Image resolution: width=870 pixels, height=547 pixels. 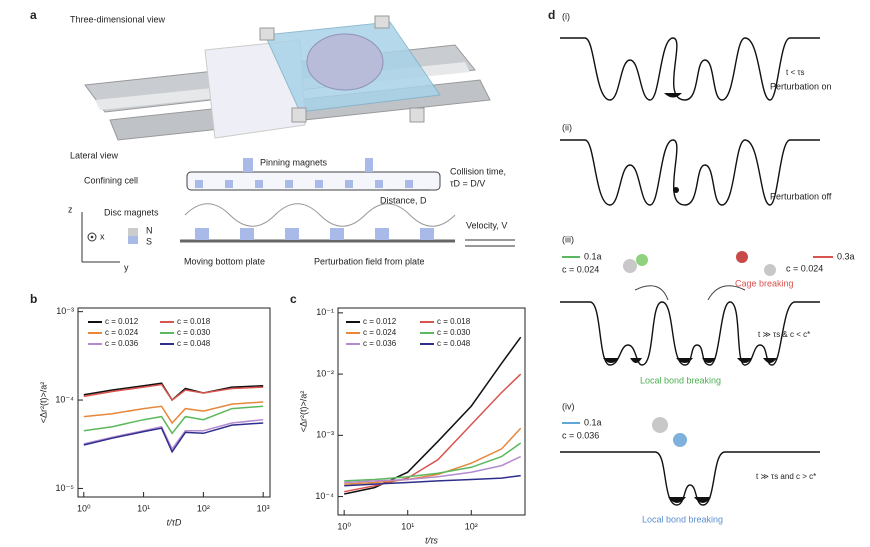 I want to click on caption: Three-dimensional view, so click(x=118, y=19).